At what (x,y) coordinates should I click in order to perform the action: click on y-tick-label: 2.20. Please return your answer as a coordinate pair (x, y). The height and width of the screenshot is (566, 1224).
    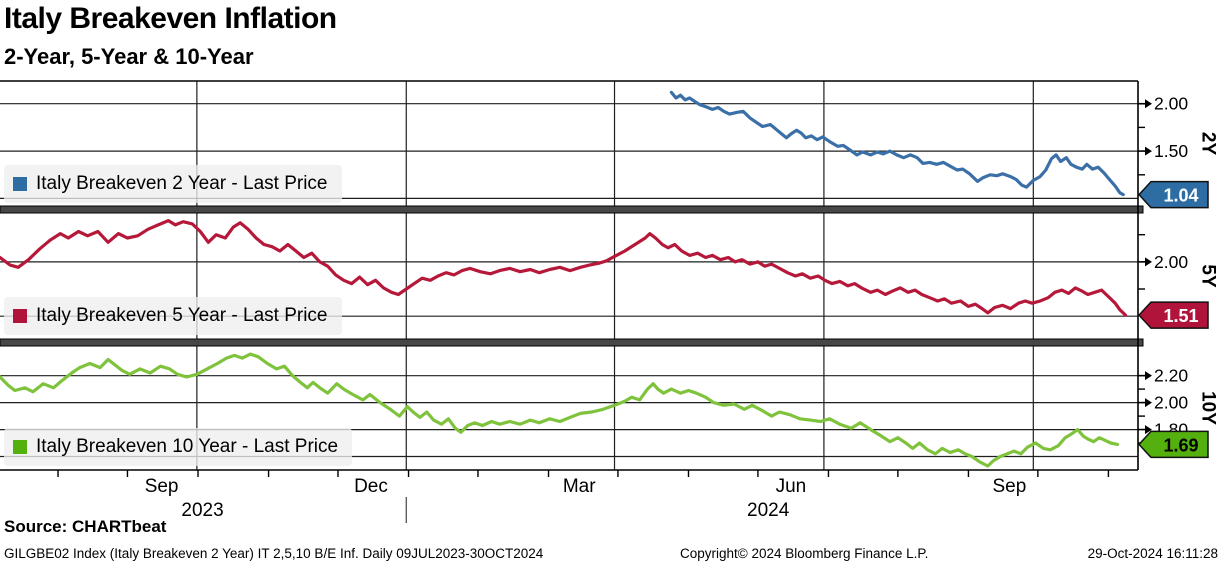
    Looking at the image, I should click on (1171, 376).